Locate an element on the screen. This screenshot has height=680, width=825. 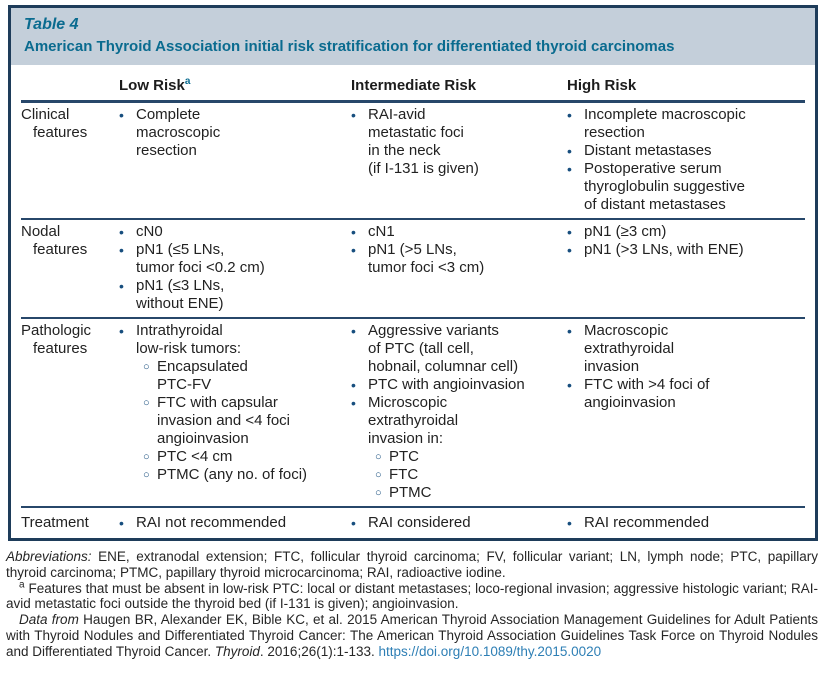
sub-bullet-item: ○ PTMC is located at coordinates (460, 493).